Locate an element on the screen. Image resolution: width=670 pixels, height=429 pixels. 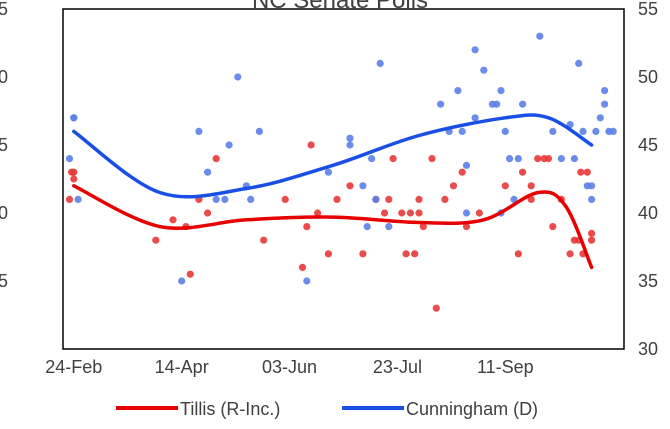
right-tick-label: 55 is located at coordinates (648, 9).